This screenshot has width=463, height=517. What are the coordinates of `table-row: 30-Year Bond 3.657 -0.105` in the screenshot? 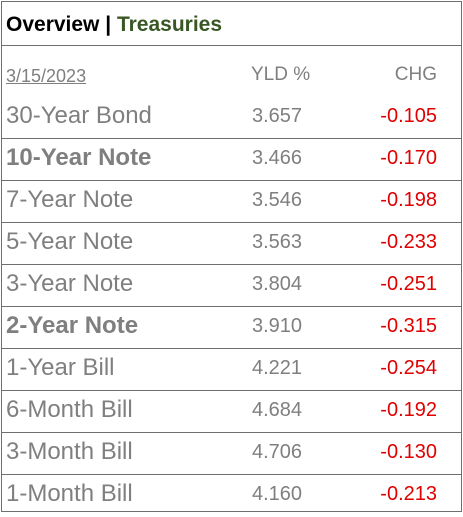 It's located at (231, 118).